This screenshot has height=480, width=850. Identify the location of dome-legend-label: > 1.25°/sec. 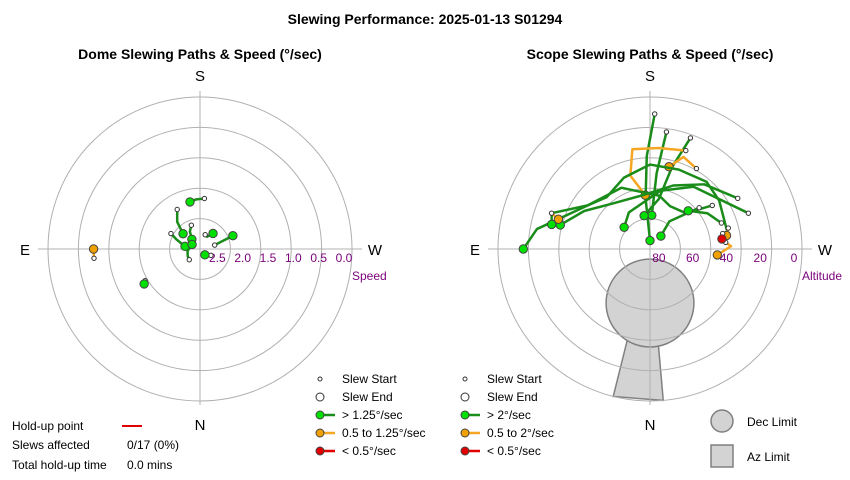
(372, 415).